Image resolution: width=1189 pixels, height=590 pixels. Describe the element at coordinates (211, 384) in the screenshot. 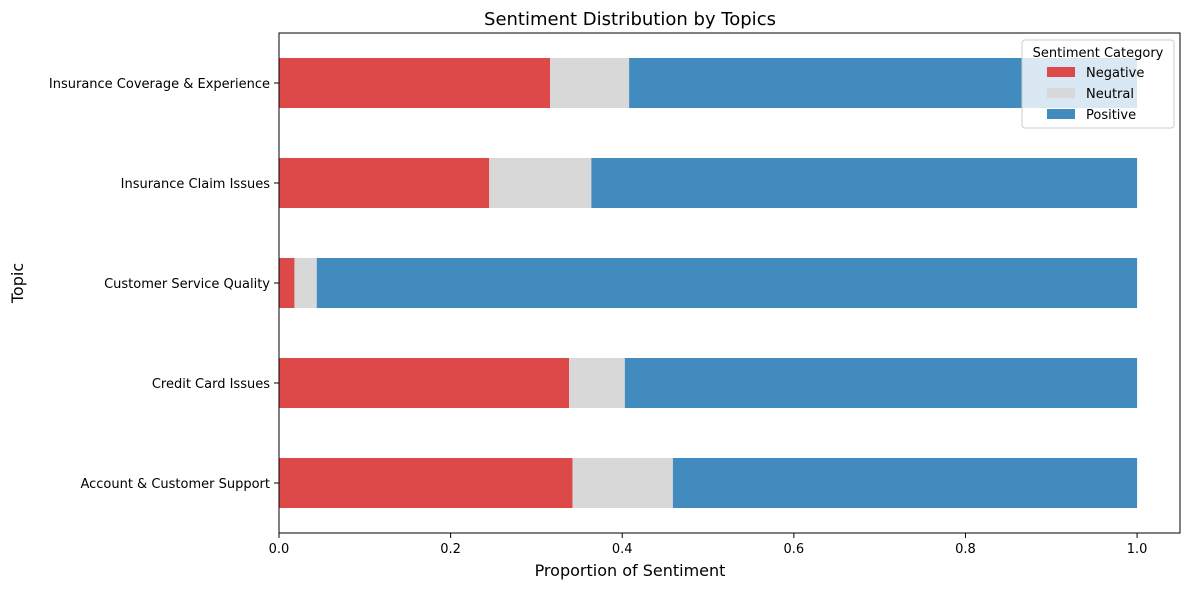

I see `y-tick-label: Credit Card Issues` at that location.